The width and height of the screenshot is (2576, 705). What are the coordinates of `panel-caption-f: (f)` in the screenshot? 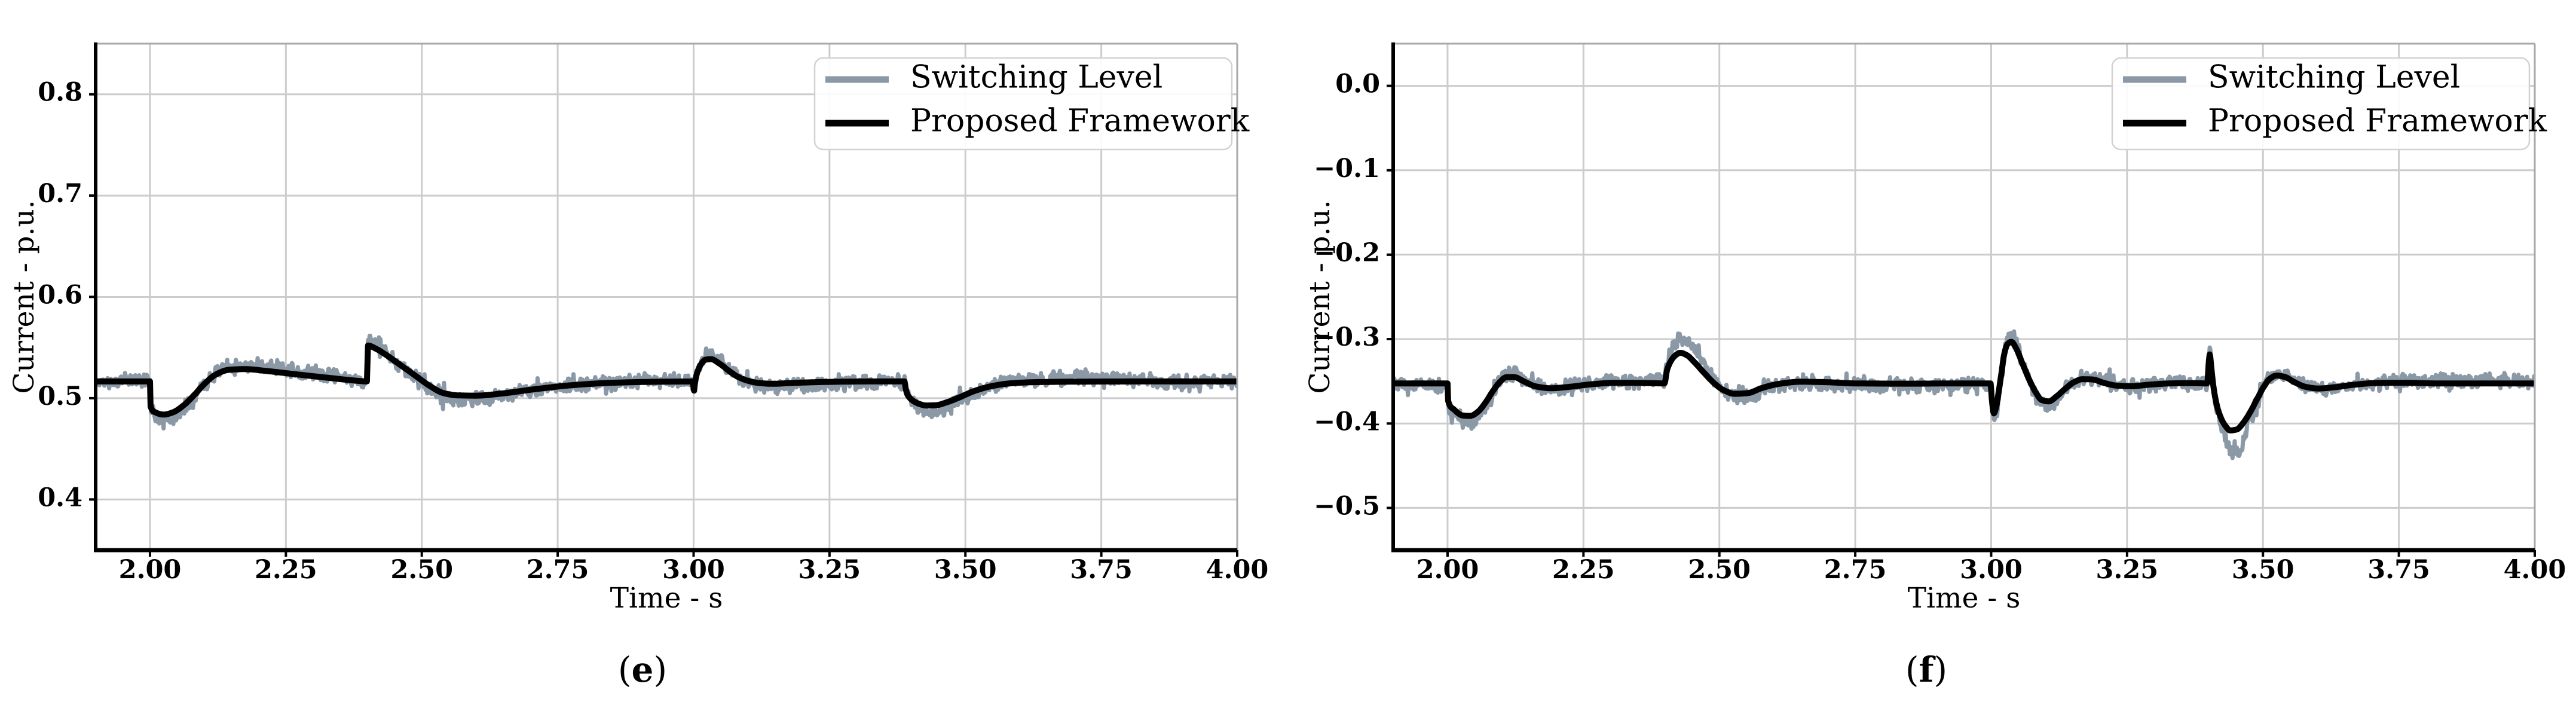 It's located at (1926, 669).